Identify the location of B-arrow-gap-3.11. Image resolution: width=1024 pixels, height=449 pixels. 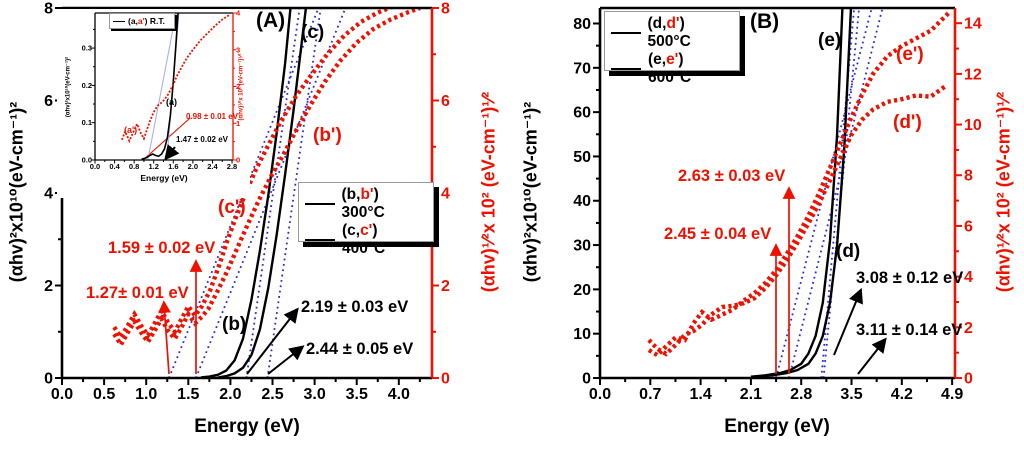
(872, 356).